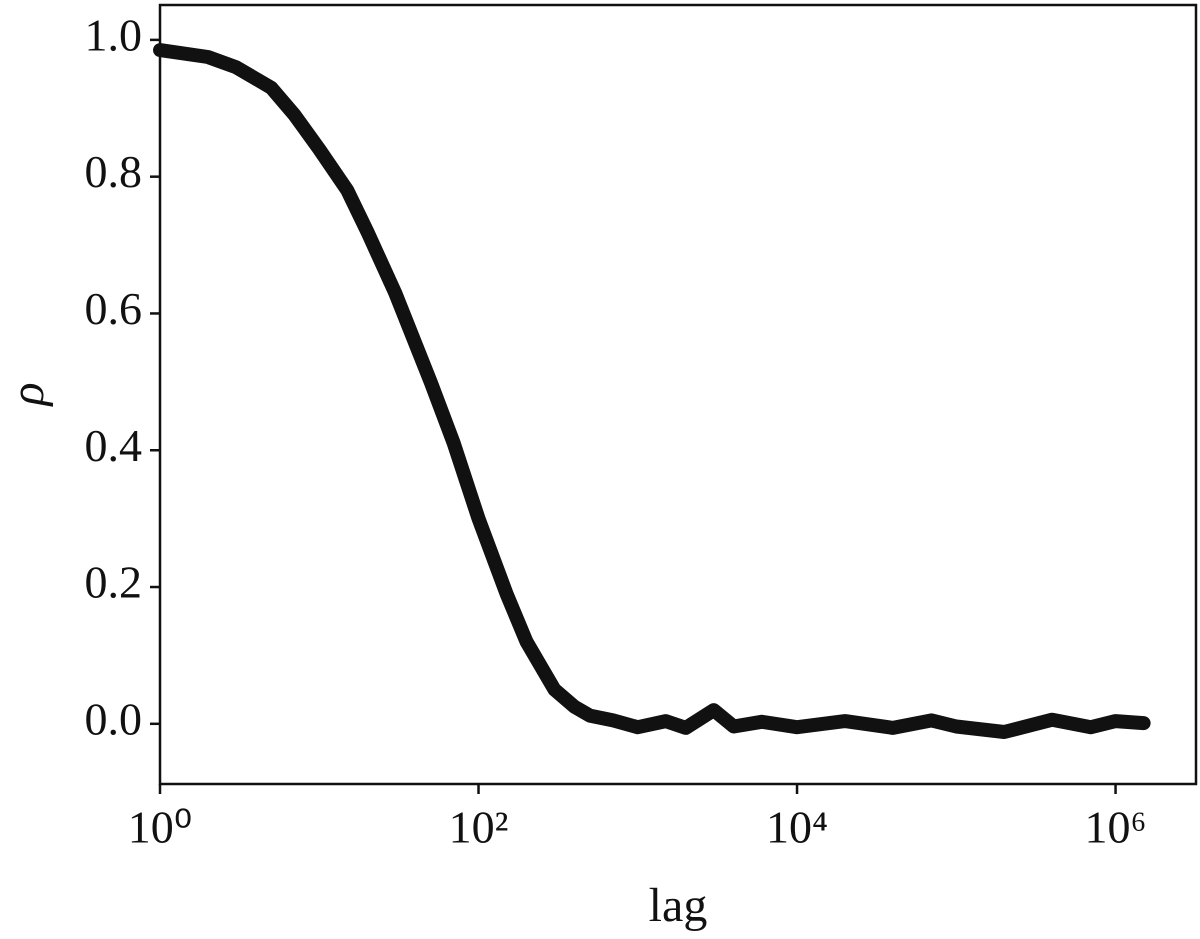  Describe the element at coordinates (678, 905) in the screenshot. I see `x-axis-label: lag` at that location.